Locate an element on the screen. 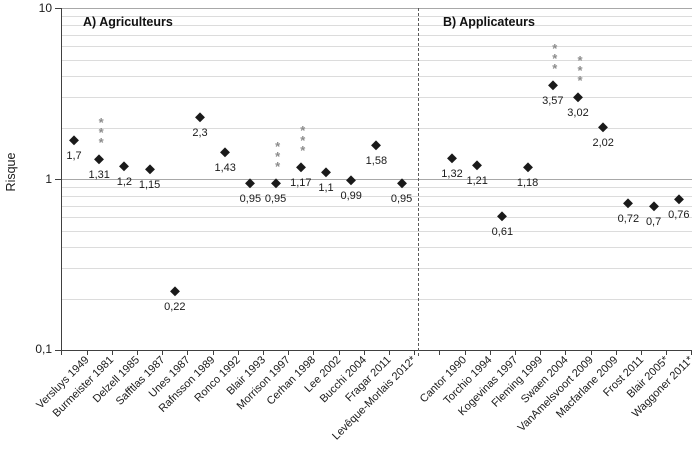 The height and width of the screenshot is (463, 693). data-point-value: 3,57 is located at coordinates (553, 100).